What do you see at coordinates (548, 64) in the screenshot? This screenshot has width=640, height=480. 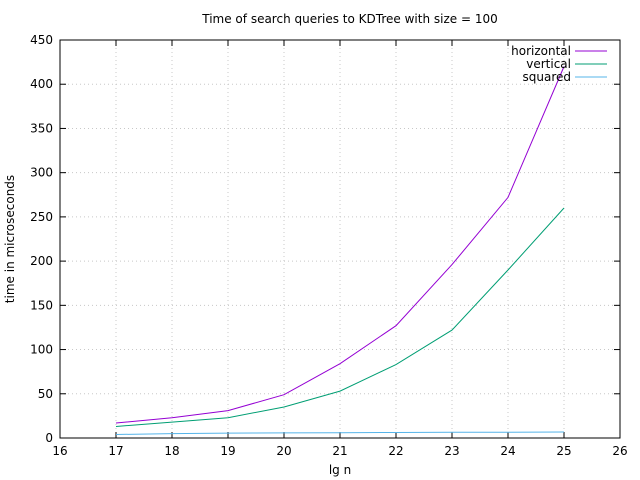 I see `legend-label: vertical` at bounding box center [548, 64].